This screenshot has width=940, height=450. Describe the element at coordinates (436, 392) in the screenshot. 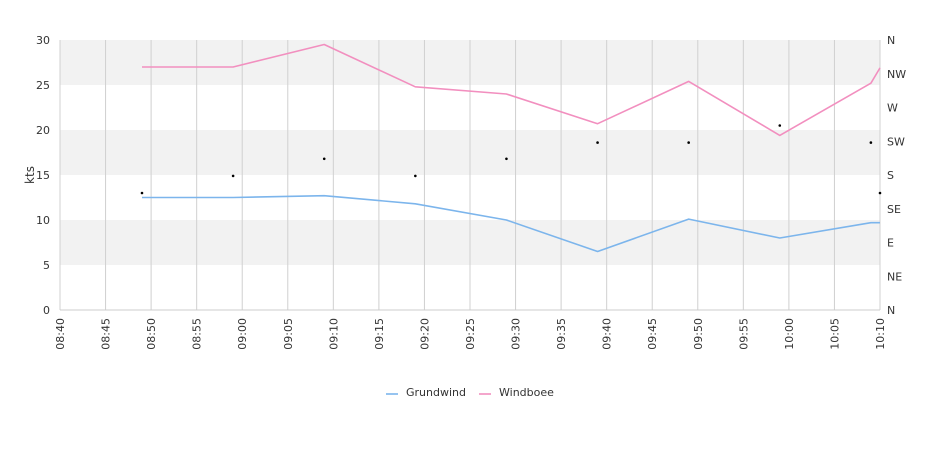

I see `legend-label: Grundwind` at that location.